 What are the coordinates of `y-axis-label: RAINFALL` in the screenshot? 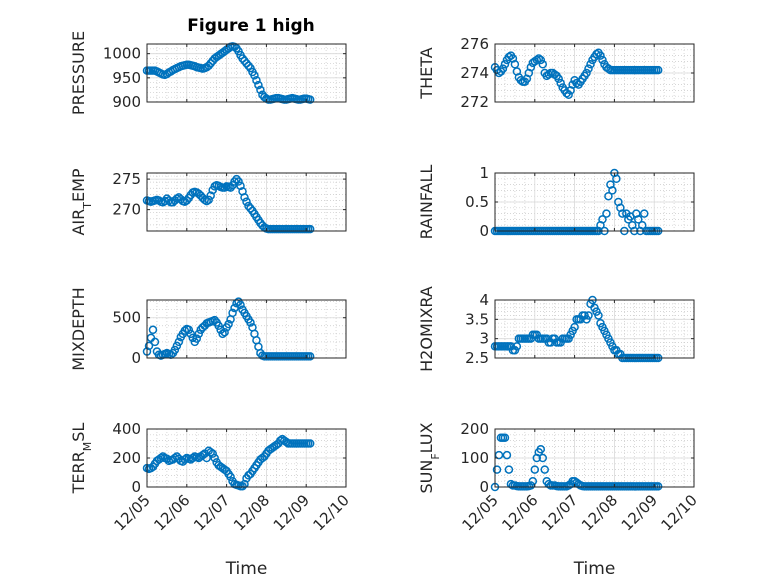 It's located at (426, 202).